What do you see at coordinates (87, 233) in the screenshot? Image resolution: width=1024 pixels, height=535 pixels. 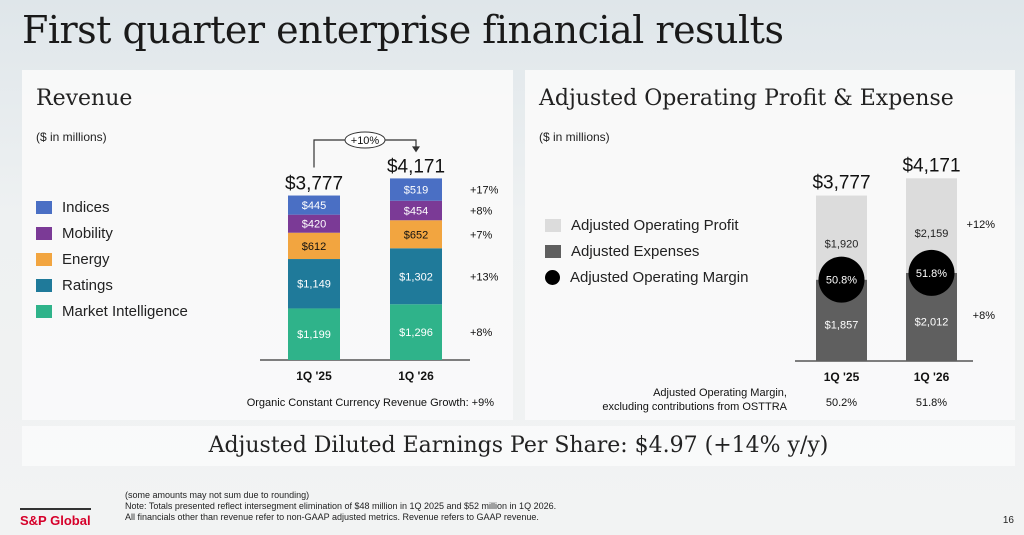 I see `legend-label: Mobility` at bounding box center [87, 233].